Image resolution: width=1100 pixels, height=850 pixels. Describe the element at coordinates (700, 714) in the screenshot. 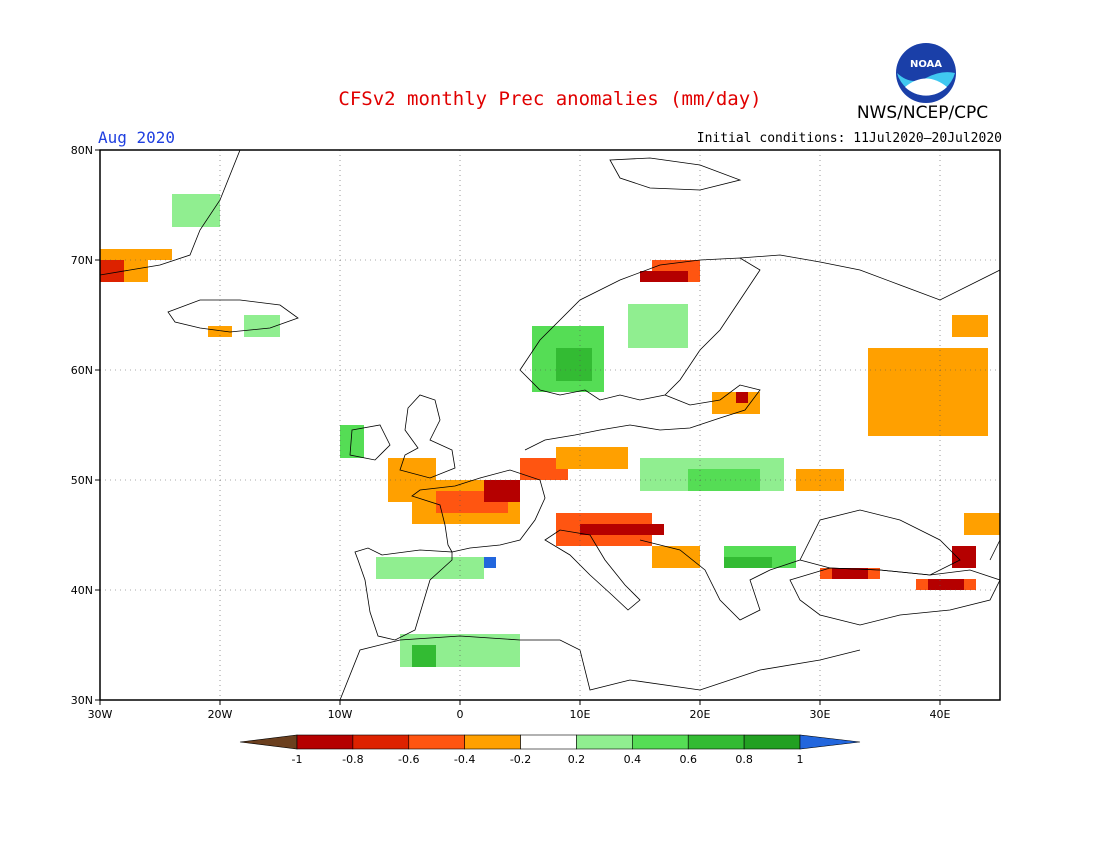

I see `lon-tick-label: 20E` at that location.